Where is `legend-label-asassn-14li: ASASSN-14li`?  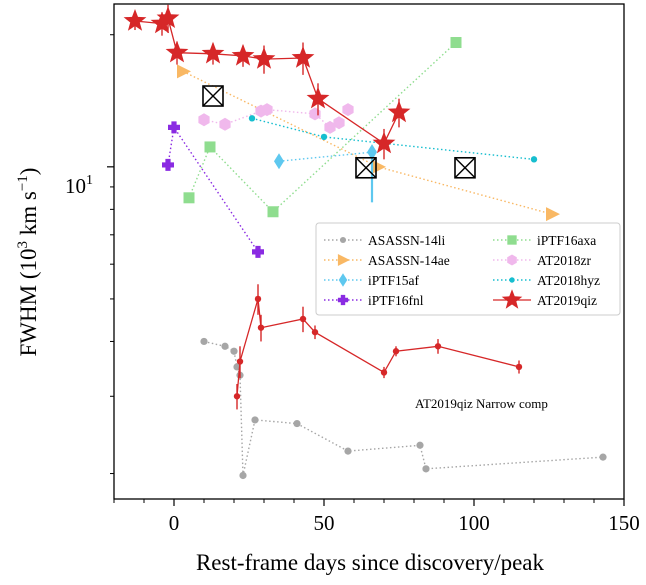
legend-label-asassn-14li: ASASSN-14li is located at coordinates (407, 240).